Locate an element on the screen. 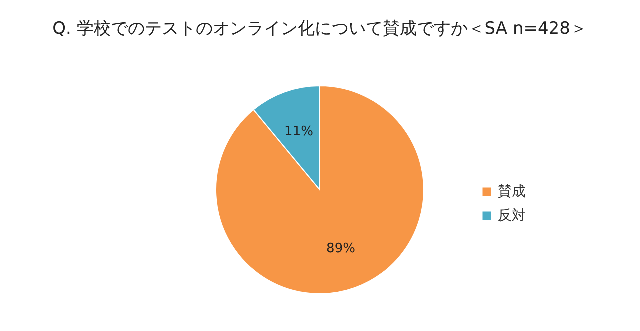  legend-label: 賛成 is located at coordinates (512, 192).